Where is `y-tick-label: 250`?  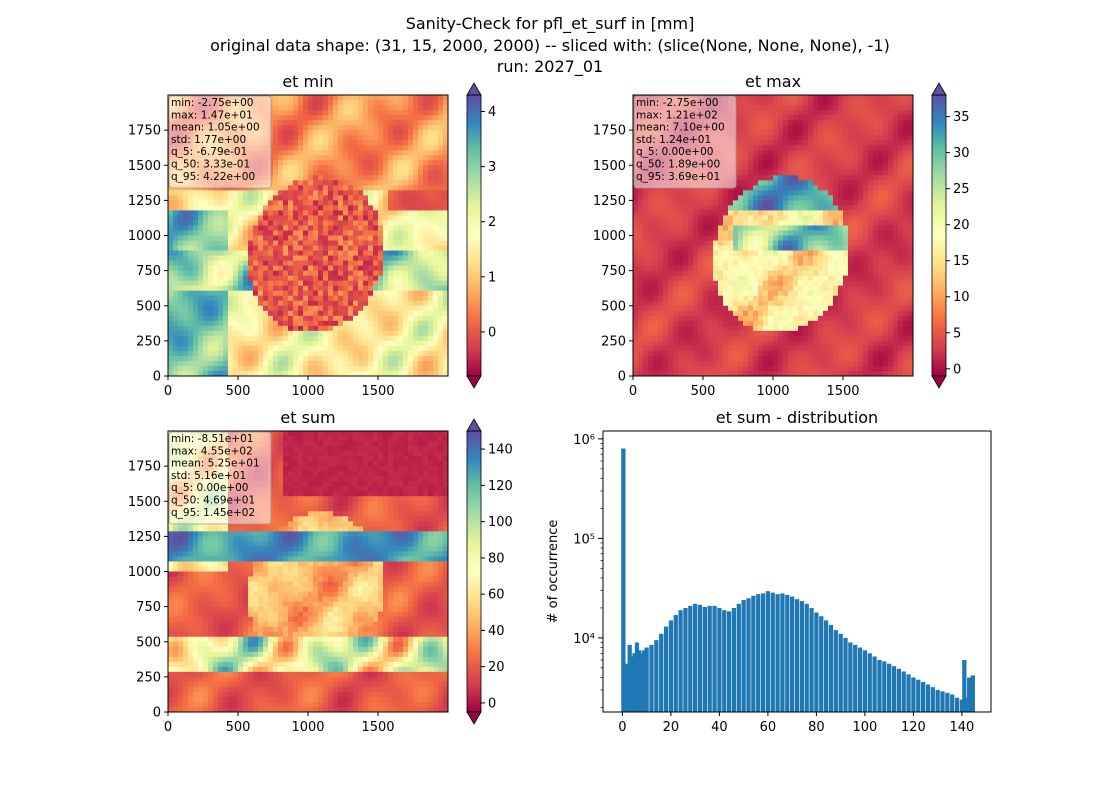 y-tick-label: 250 is located at coordinates (148, 341).